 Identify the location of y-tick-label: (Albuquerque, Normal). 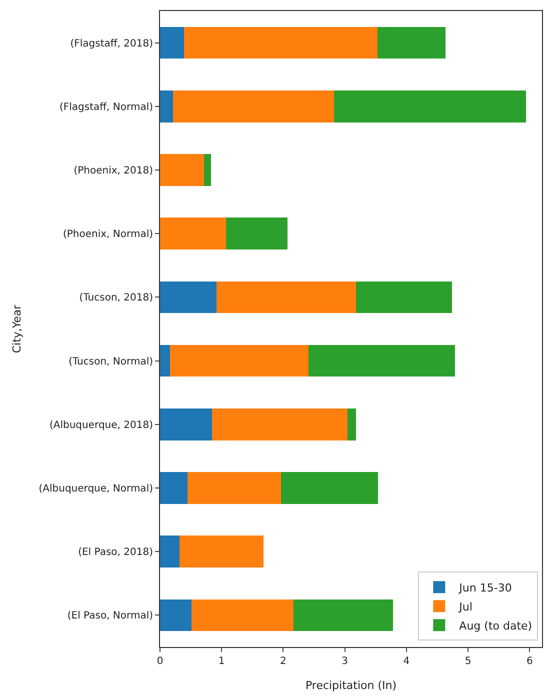
(96, 489).